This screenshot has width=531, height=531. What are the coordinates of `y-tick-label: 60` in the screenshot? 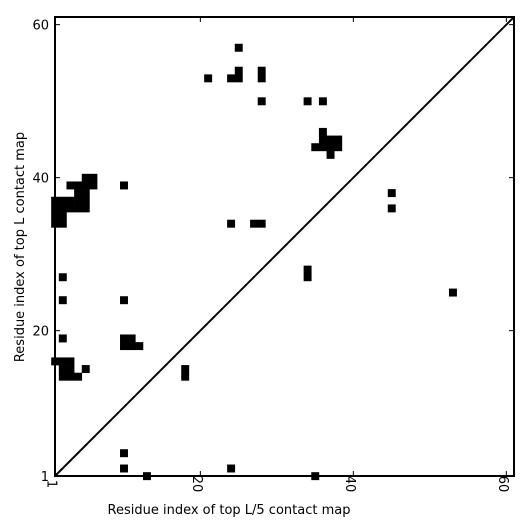 It's located at (40, 26).